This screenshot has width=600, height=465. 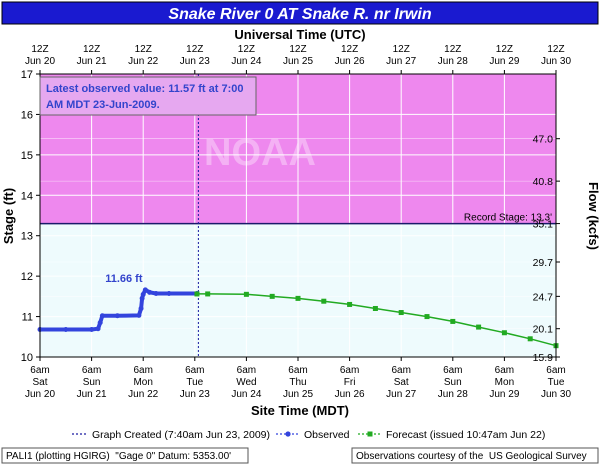 I want to click on latest-observed-box-bg, so click(x=148, y=96).